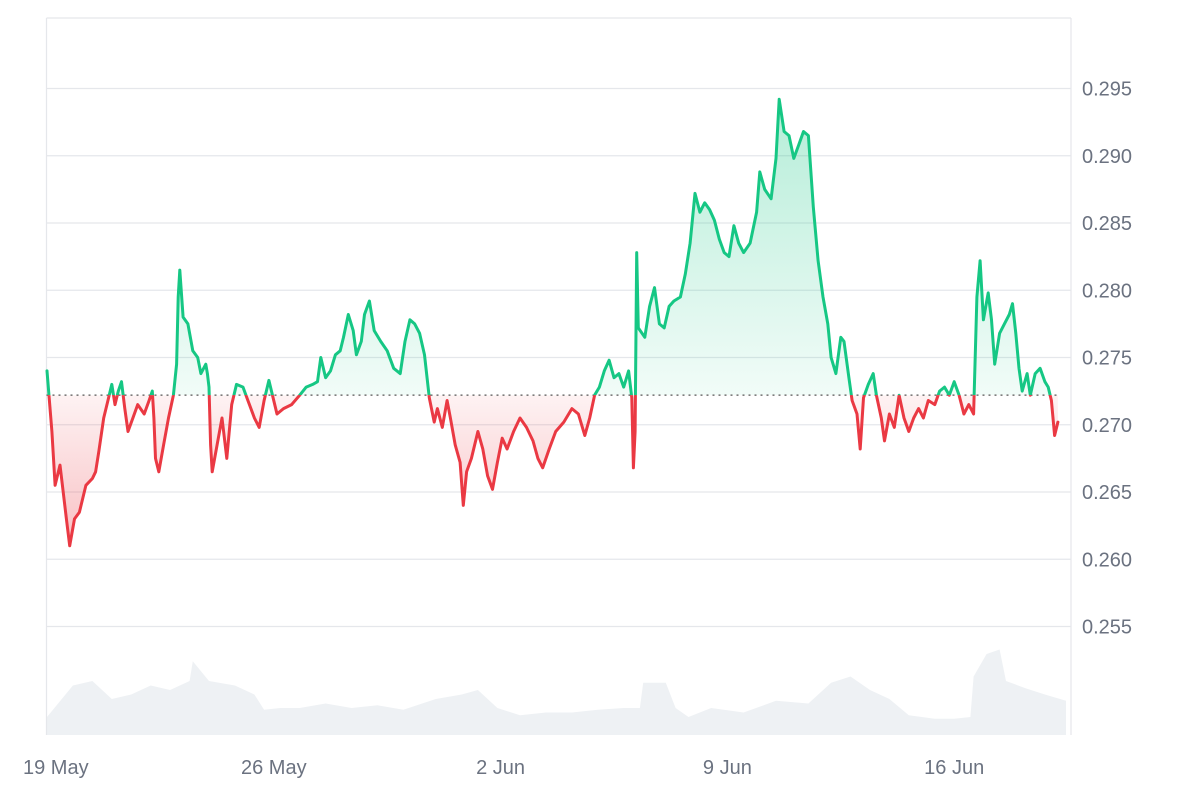  What do you see at coordinates (1107, 560) in the screenshot?
I see `y-tick-label: 0.260` at bounding box center [1107, 560].